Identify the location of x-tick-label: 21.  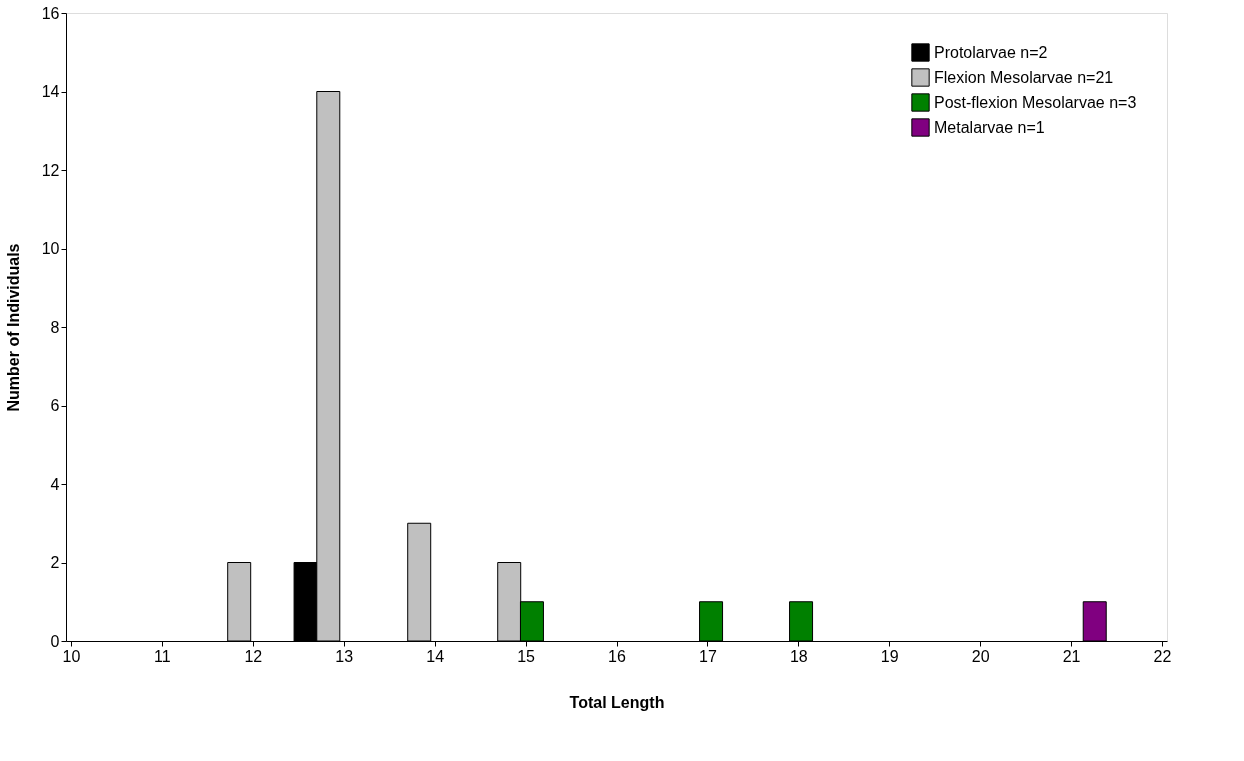
(1071, 656).